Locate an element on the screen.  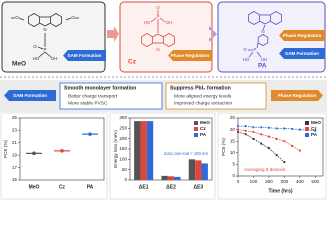
effect-point: Better charge transport is located at coordinates (93, 96).